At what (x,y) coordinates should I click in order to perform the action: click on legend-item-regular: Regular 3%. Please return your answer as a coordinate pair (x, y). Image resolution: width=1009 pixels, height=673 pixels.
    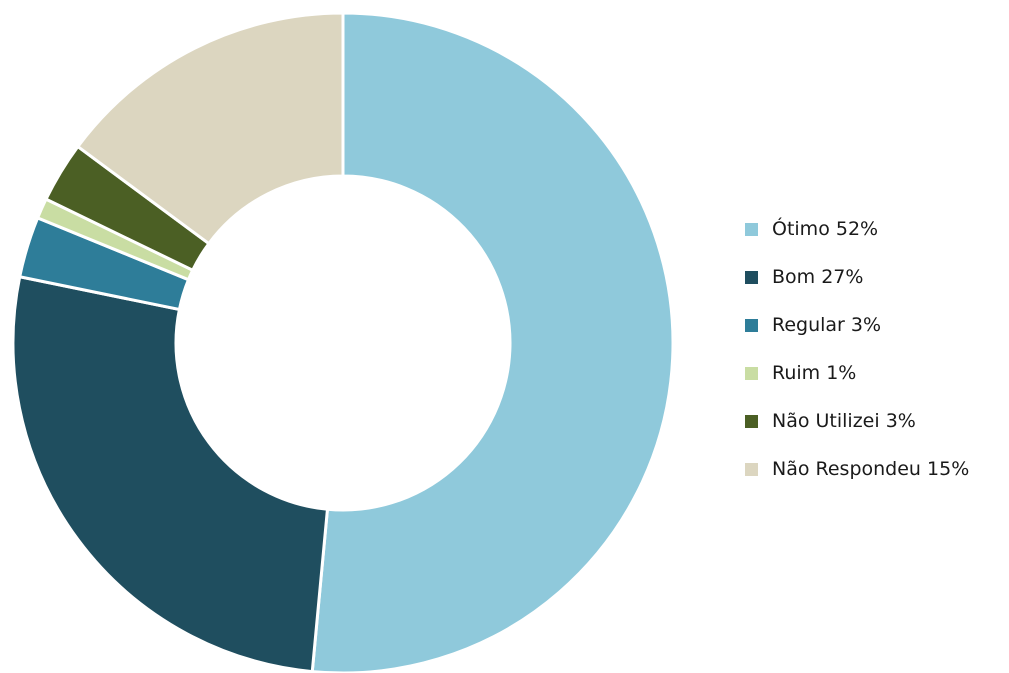
    Looking at the image, I should click on (857, 325).